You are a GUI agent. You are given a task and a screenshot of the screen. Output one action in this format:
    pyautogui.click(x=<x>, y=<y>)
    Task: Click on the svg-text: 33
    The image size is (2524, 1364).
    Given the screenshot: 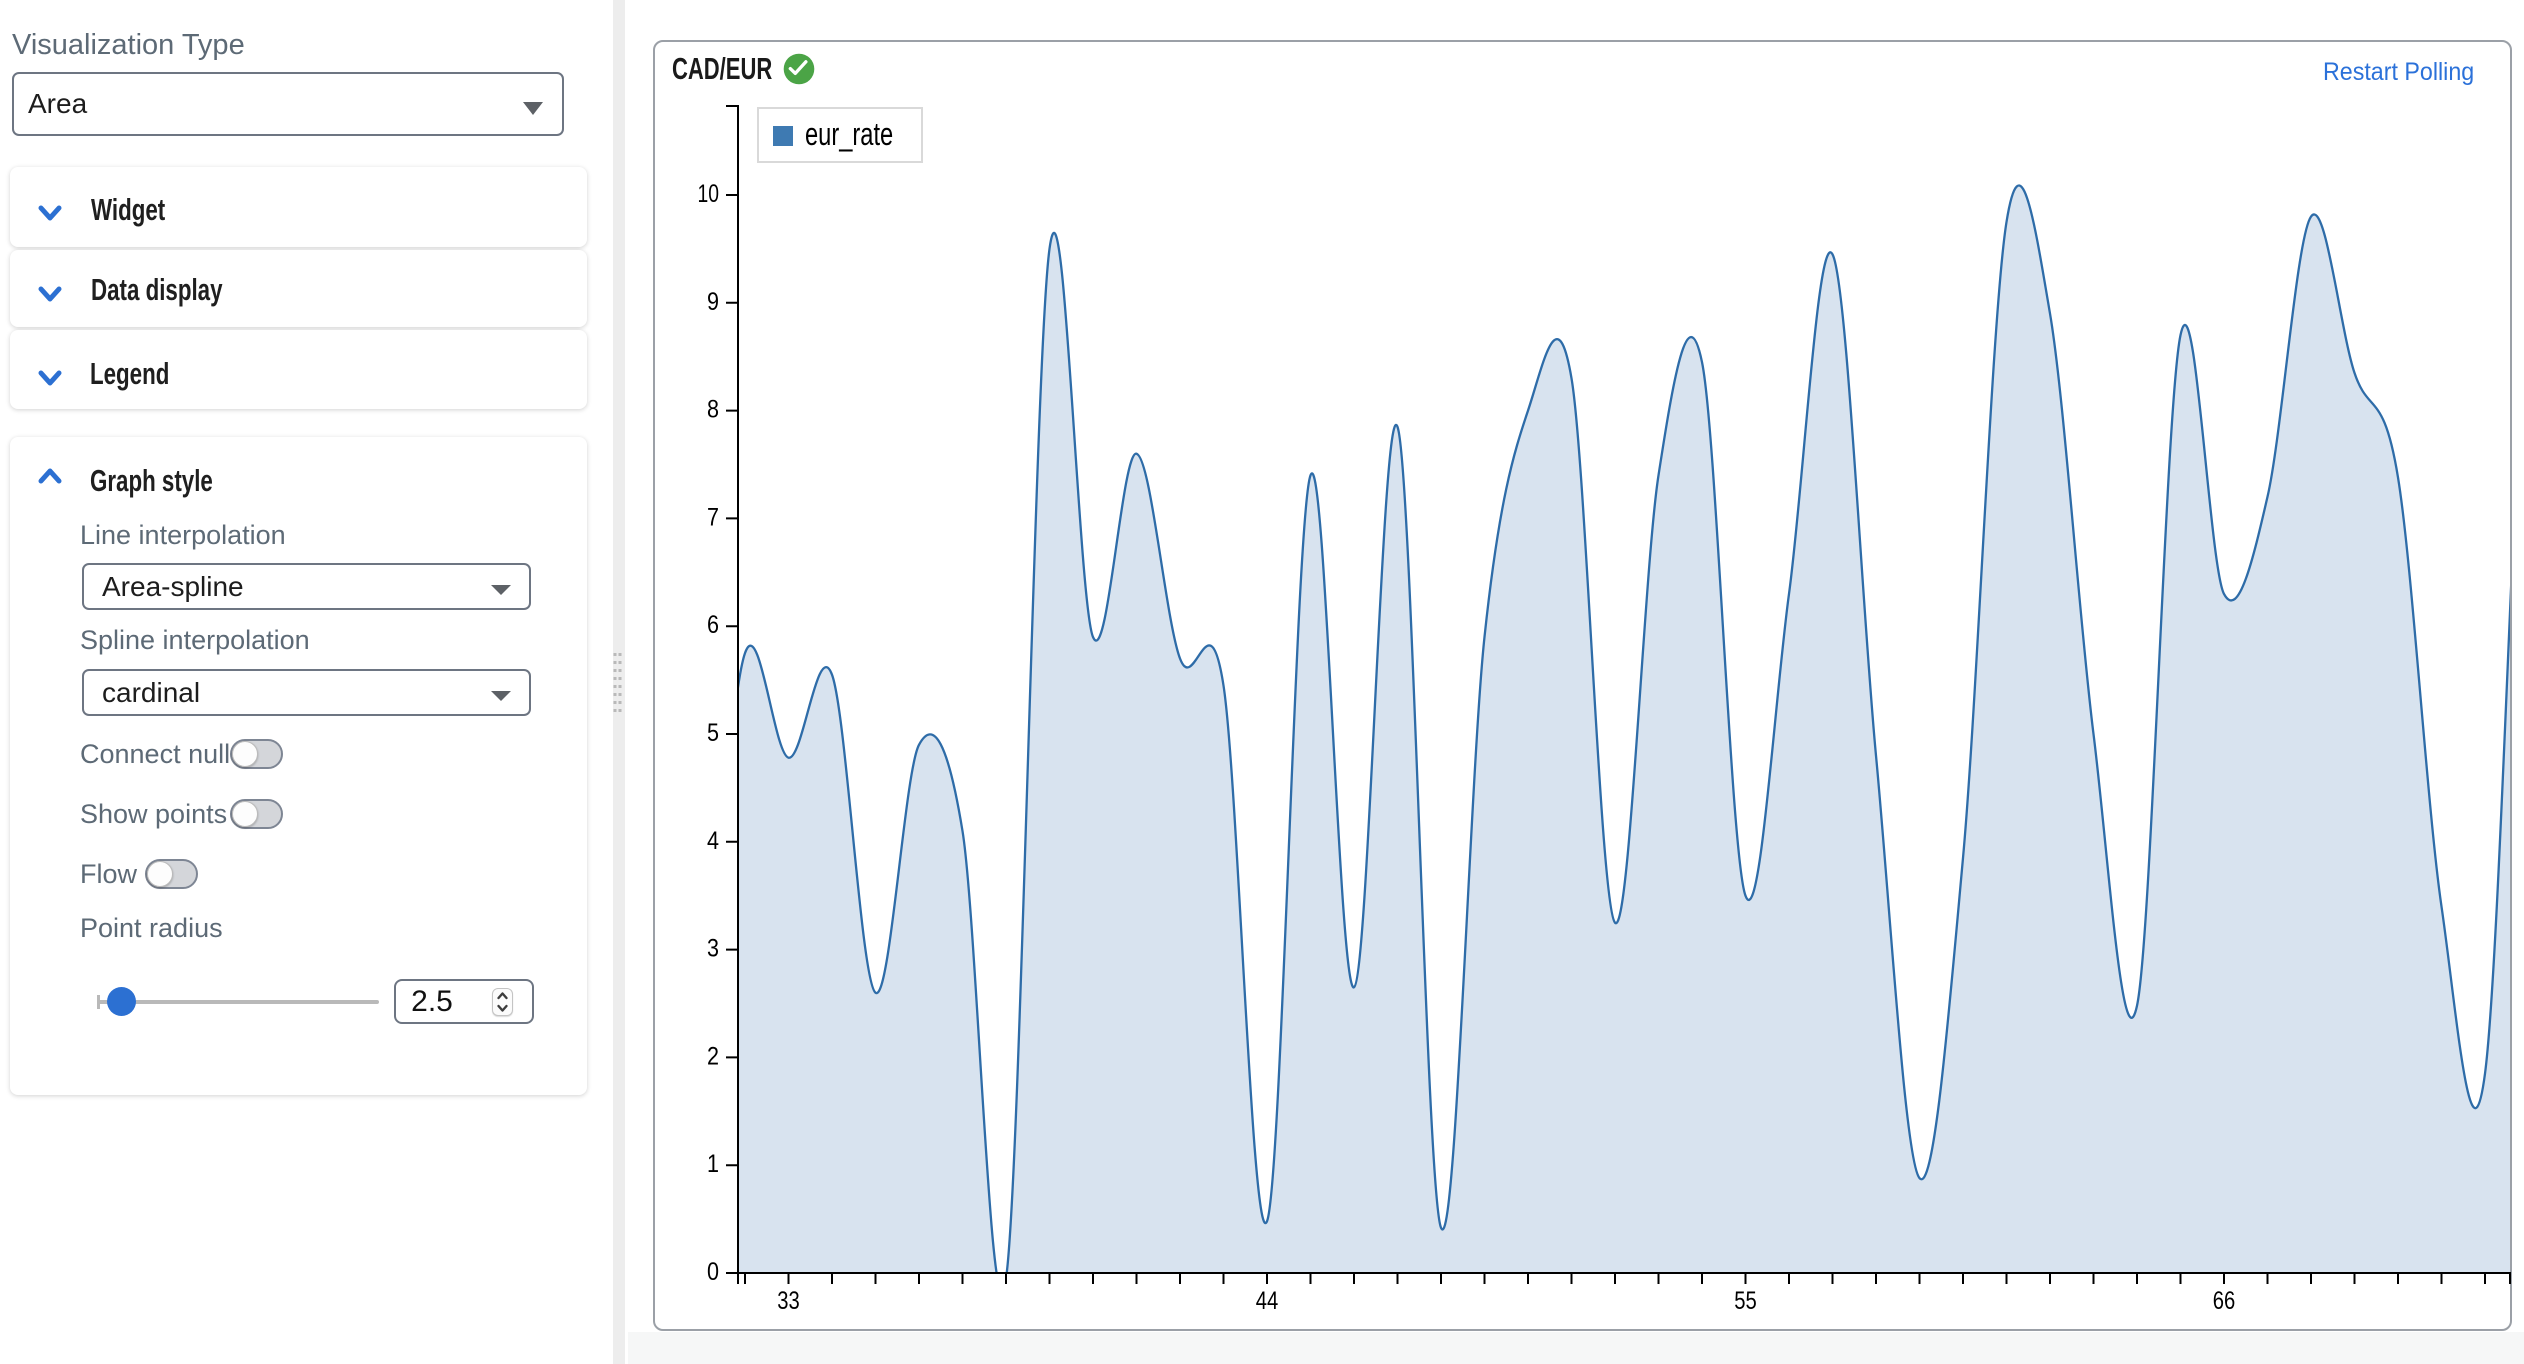 What is the action you would take?
    pyautogui.click(x=788, y=1301)
    